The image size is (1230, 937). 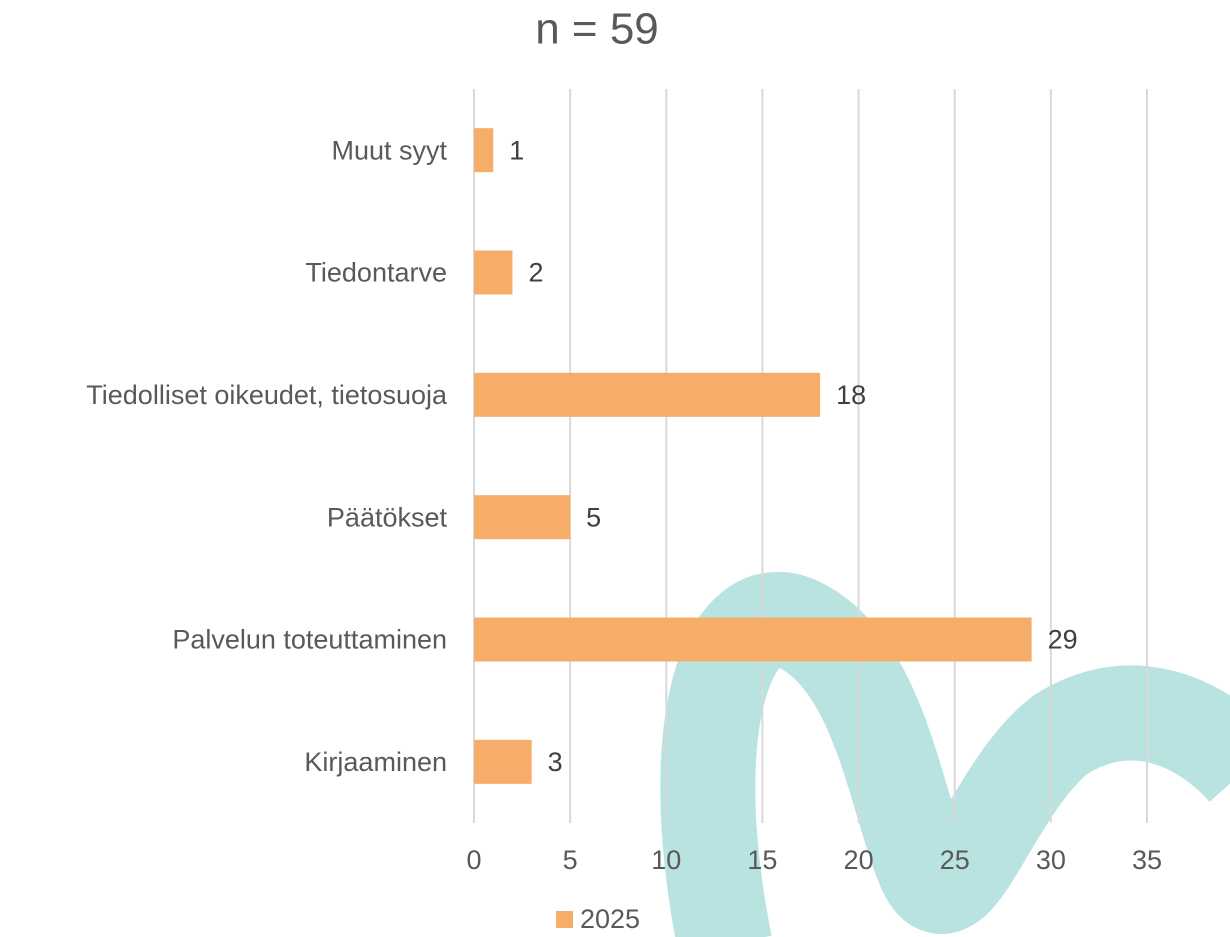 What do you see at coordinates (564, 919) in the screenshot?
I see `legend-swatch` at bounding box center [564, 919].